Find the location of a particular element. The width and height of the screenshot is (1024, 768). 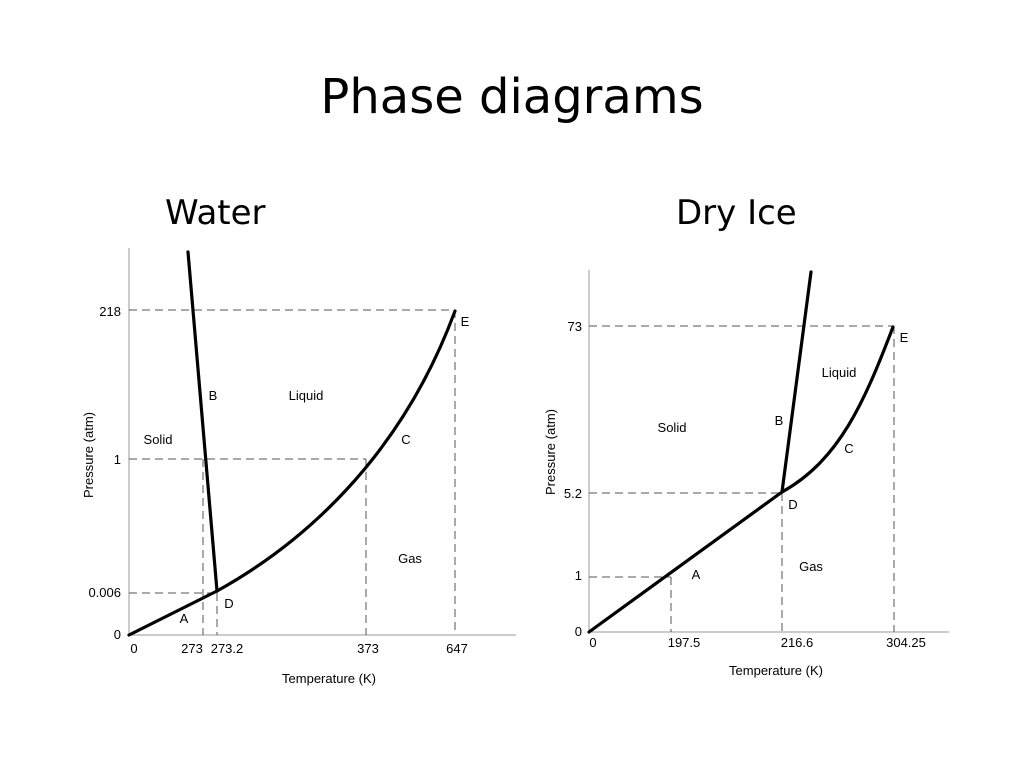

dry-ice-point-d: D is located at coordinates (792, 504).